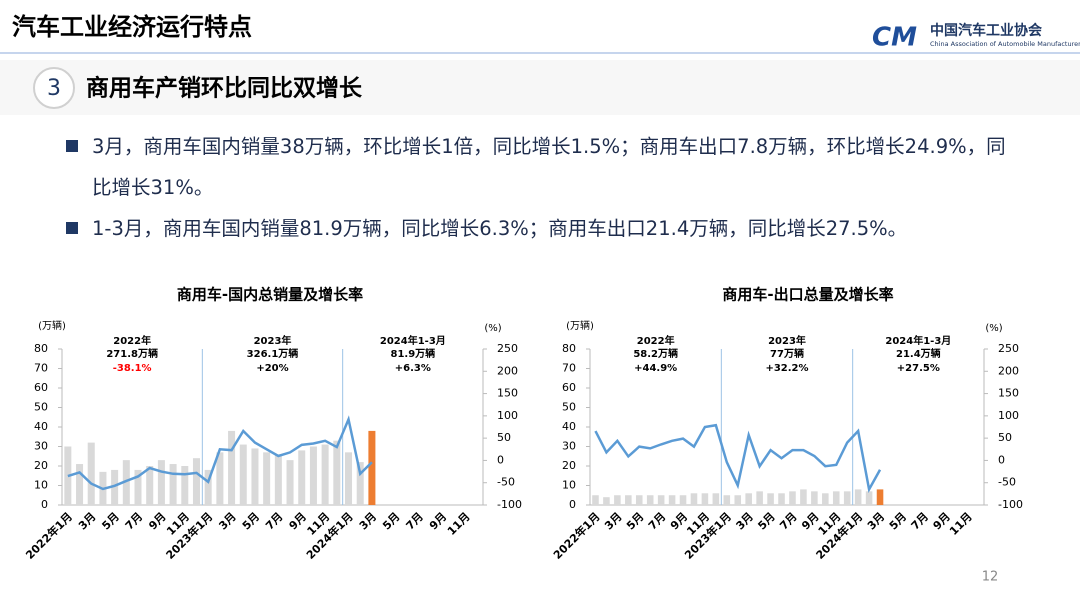  I want to click on section-title: 商用车产销环比同比双增长, so click(224, 88).